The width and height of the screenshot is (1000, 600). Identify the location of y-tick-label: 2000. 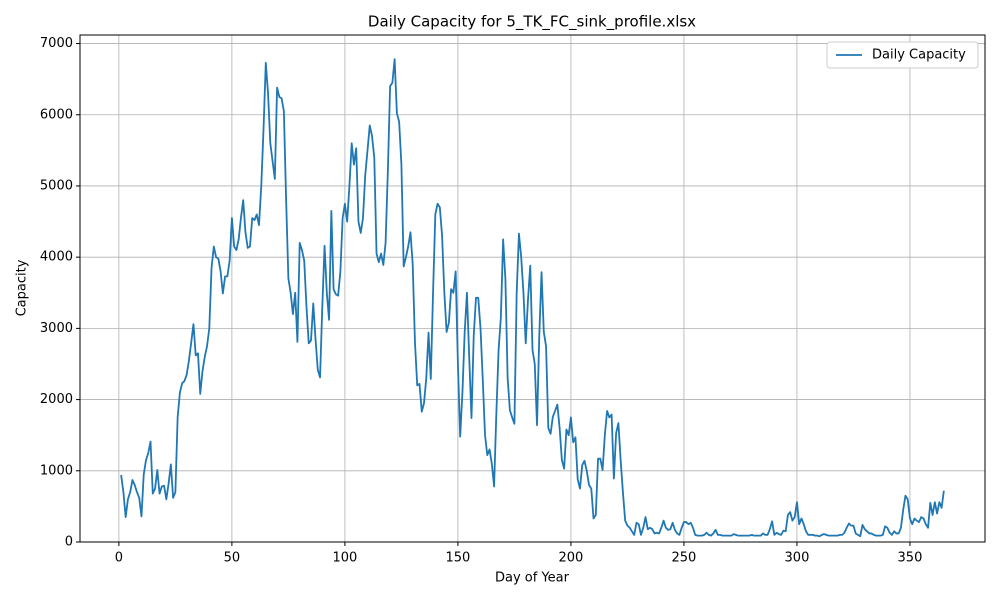
(56, 399).